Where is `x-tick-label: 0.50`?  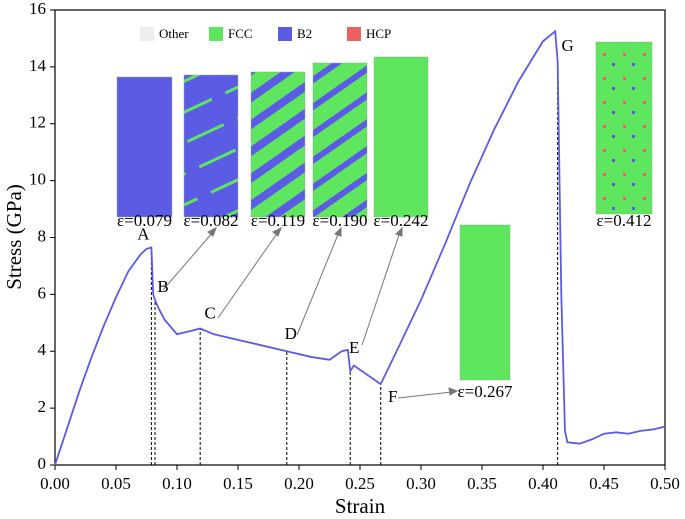 x-tick-label: 0.50 is located at coordinates (665, 483).